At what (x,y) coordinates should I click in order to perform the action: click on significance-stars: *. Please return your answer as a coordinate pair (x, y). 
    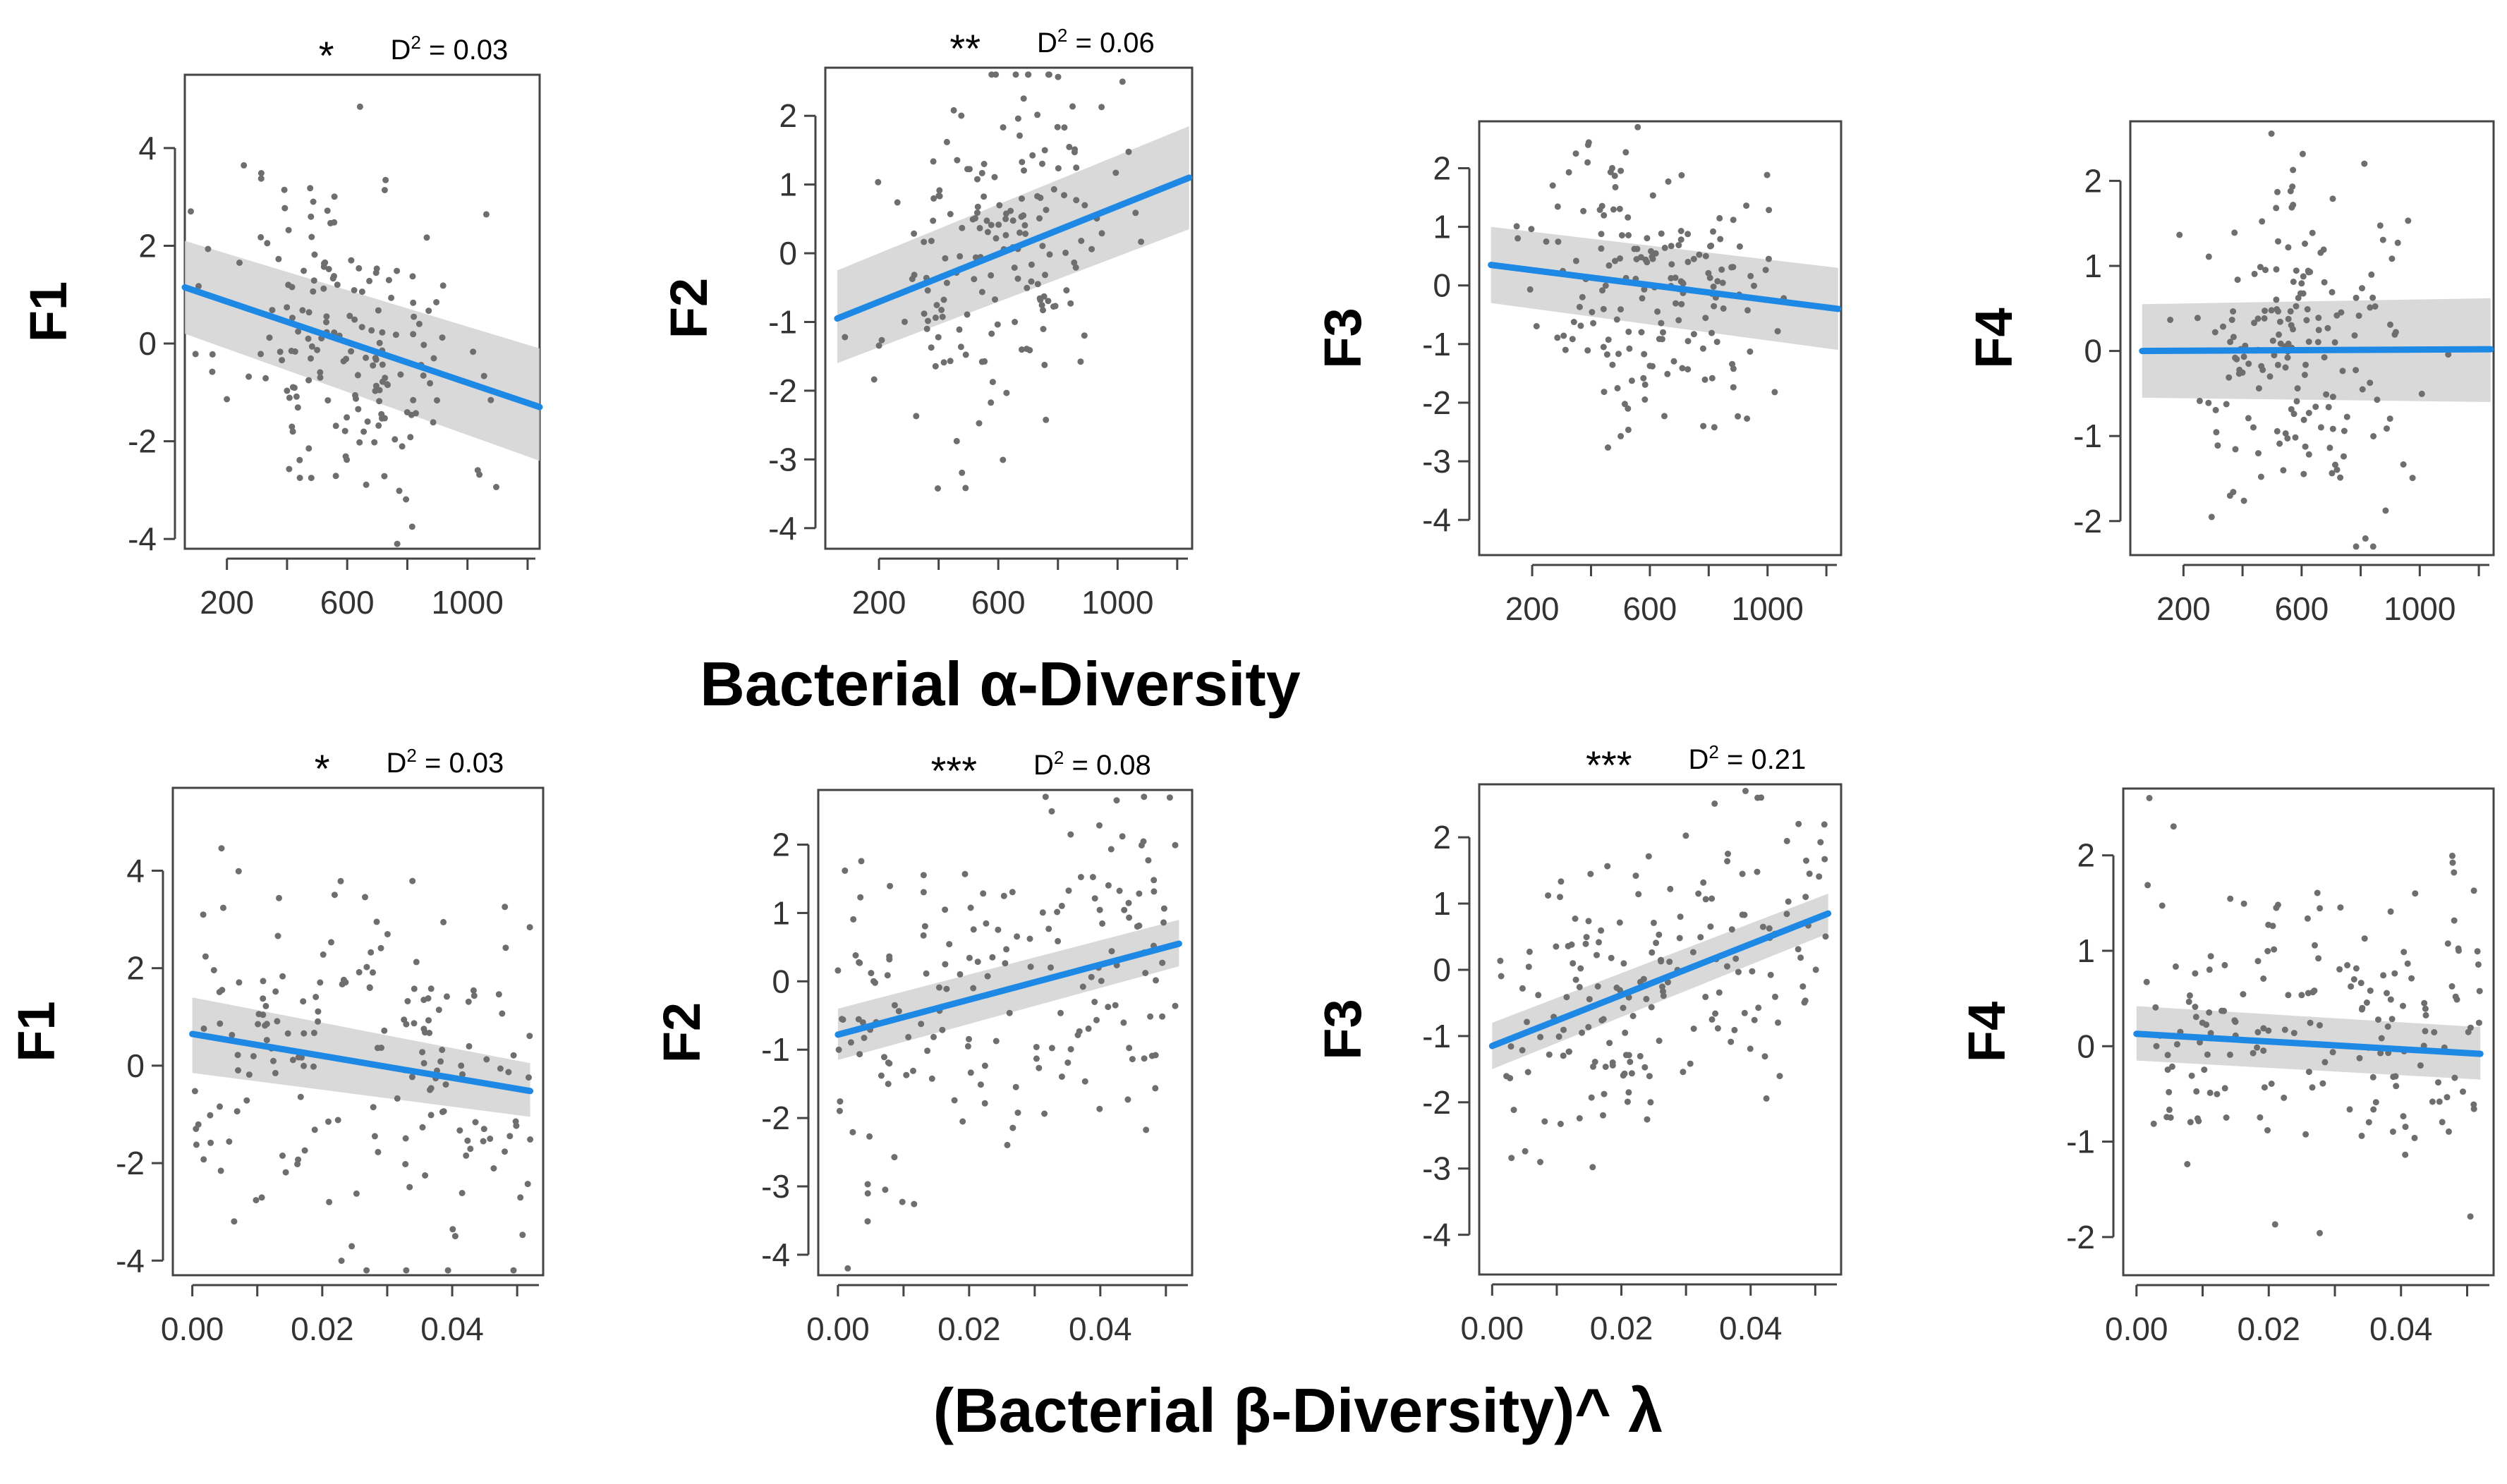
    Looking at the image, I should click on (326, 55).